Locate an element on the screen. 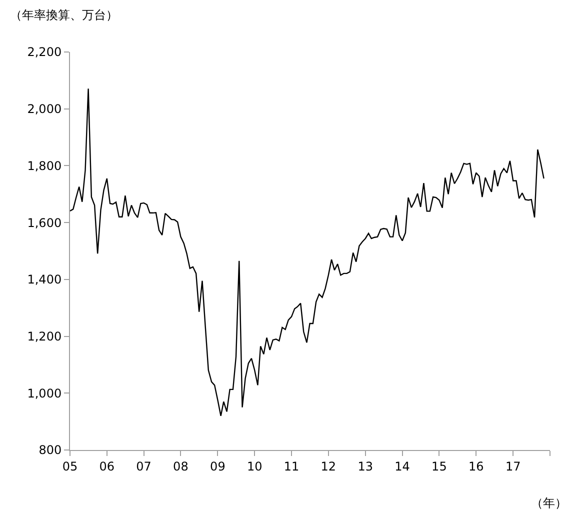 This screenshot has height=514, width=568. y-tick-label: 1,800 is located at coordinates (44, 165).